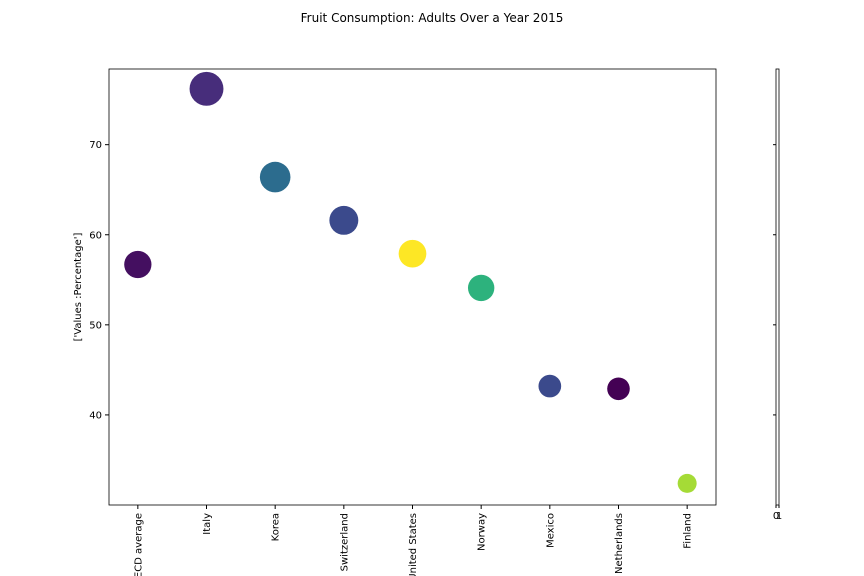  I want to click on y-tick-label: 60, so click(95, 235).